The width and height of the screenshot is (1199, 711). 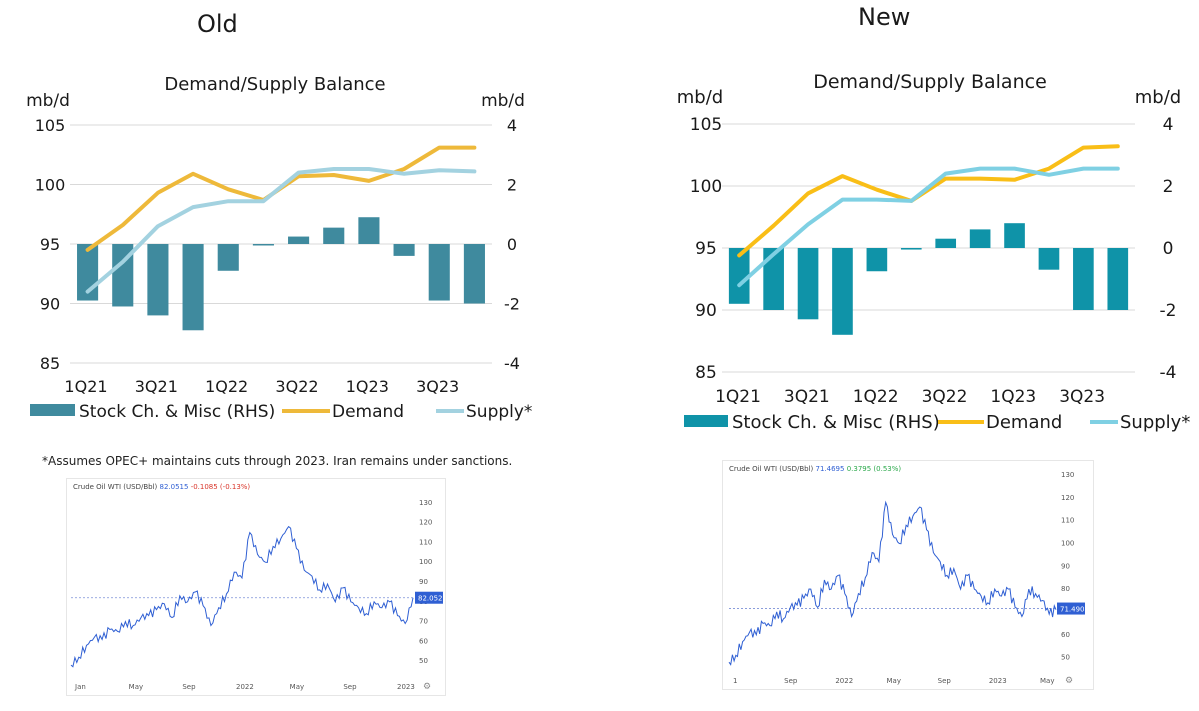 What do you see at coordinates (174, 487) in the screenshot?
I see `wti-price: 82.0515` at bounding box center [174, 487].